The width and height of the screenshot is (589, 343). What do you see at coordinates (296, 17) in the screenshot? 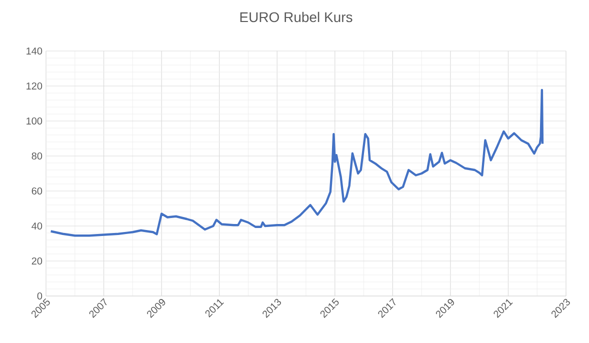
I see `chart-title: EURO Rubel Kurs` at bounding box center [296, 17].